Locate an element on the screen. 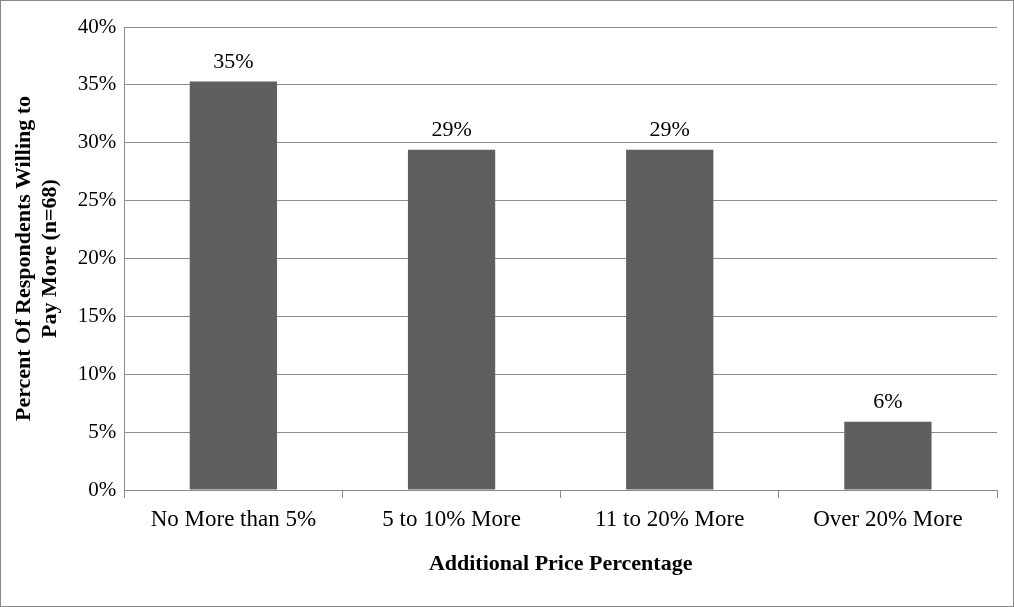  y-tick-label: 20% is located at coordinates (97, 257).